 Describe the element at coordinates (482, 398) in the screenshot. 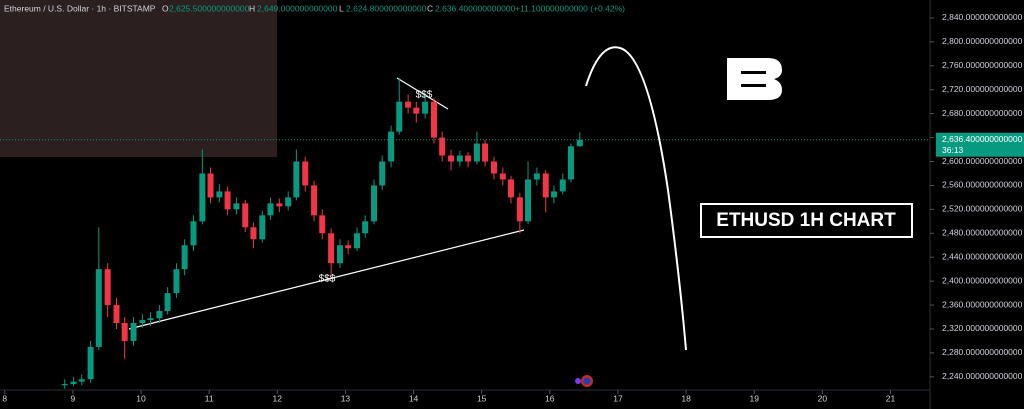

I see `x-tick-label: 15` at that location.